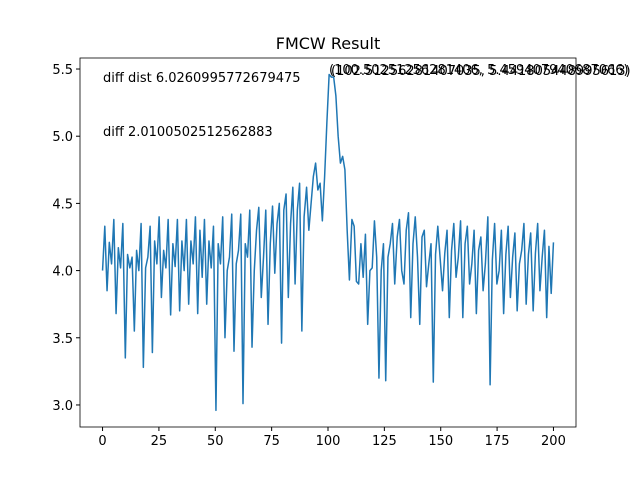 Image resolution: width=640 pixels, height=480 pixels. Describe the element at coordinates (62, 70) in the screenshot. I see `y-tick-label: 5.5` at that location.